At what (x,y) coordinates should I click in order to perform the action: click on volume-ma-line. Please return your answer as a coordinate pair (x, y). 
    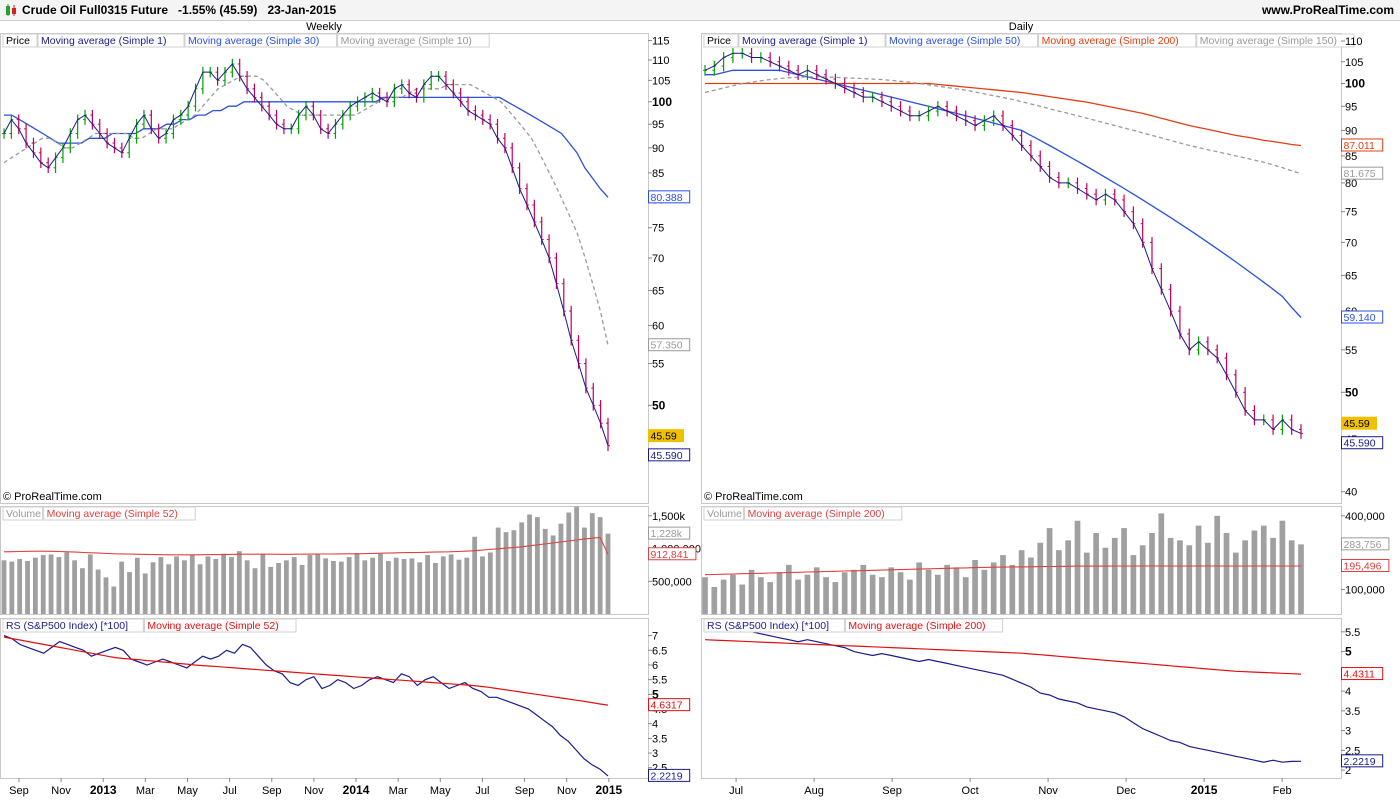
    Looking at the image, I should click on (306, 546).